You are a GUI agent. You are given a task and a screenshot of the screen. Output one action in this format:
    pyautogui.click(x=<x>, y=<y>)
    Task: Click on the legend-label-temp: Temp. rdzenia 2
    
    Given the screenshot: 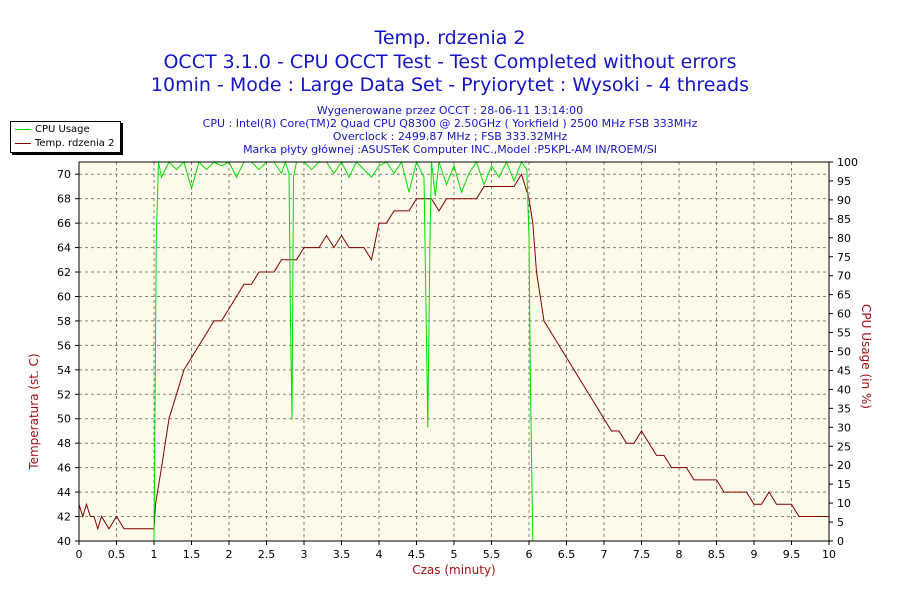 What is the action you would take?
    pyautogui.click(x=75, y=143)
    